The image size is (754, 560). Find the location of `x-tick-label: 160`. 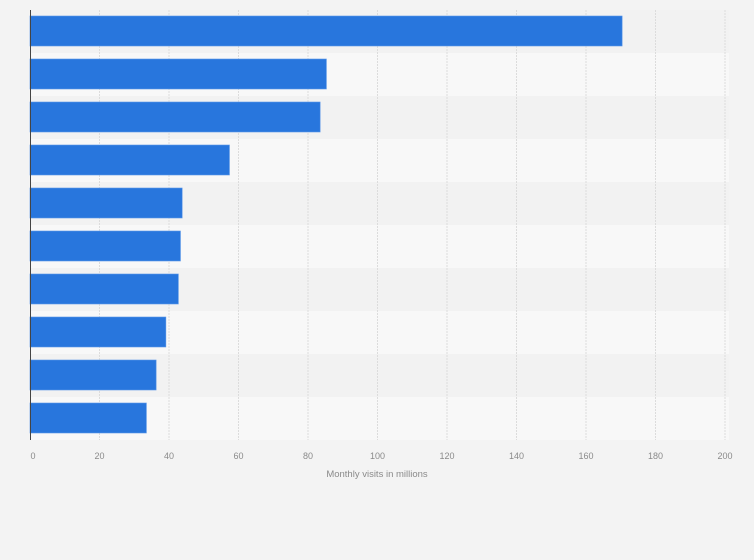

x-tick-label: 160 is located at coordinates (585, 456).